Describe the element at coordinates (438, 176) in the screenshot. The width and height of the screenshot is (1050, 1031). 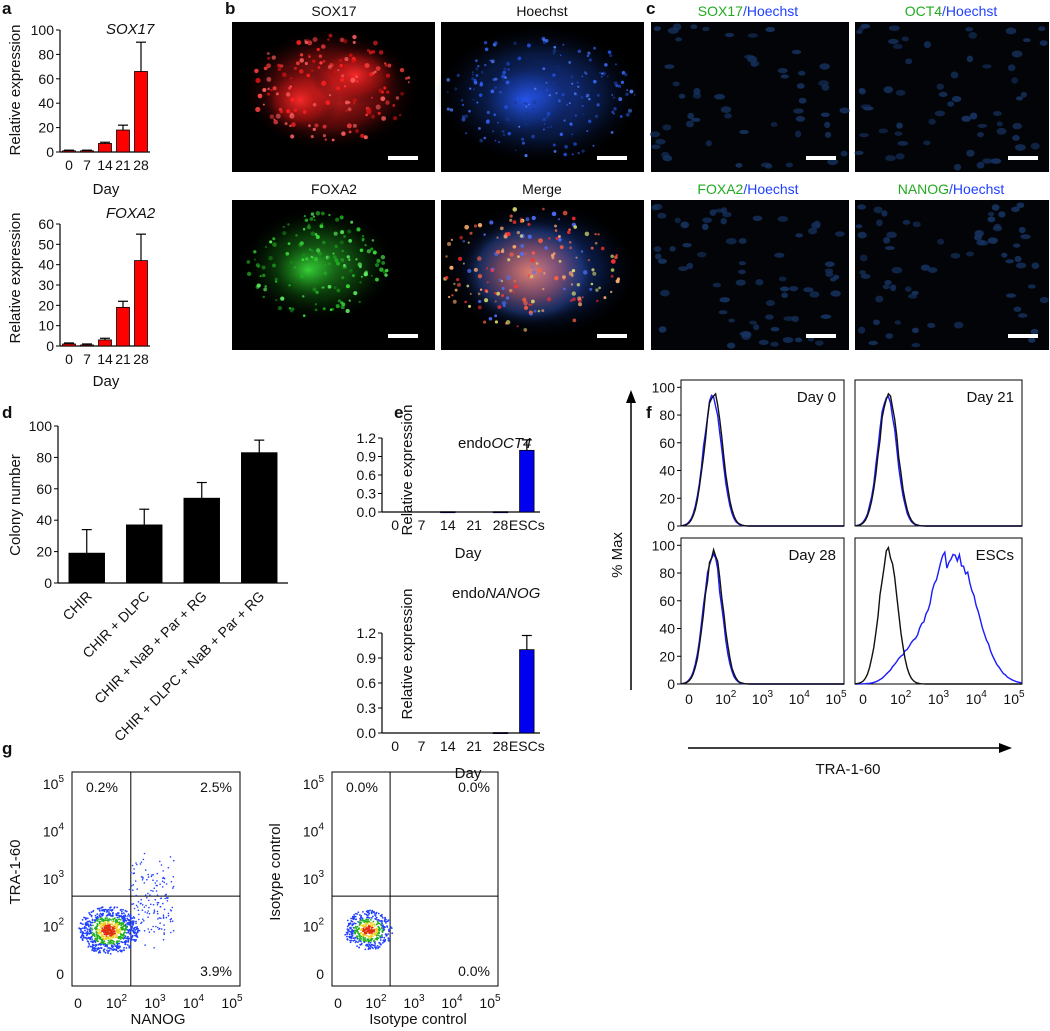
I see `panel-b-micrographs: SOX17 Hoechst FOXA2 Merge` at that location.